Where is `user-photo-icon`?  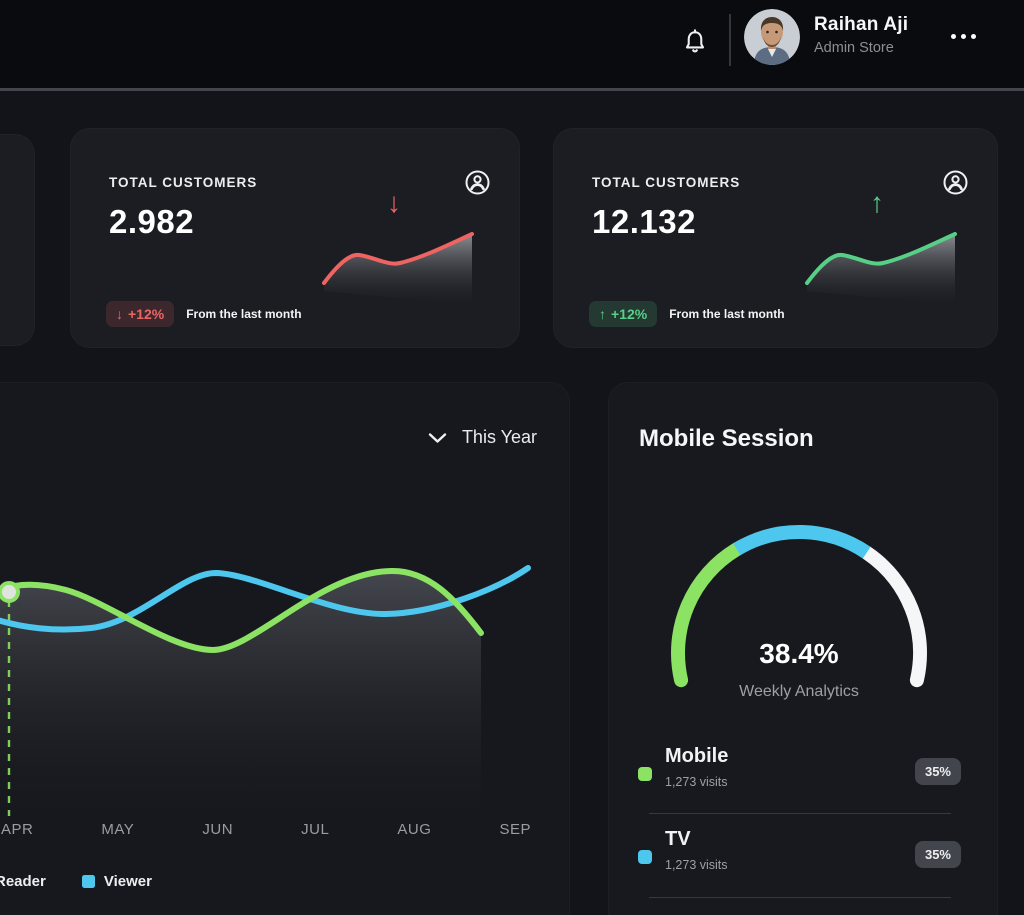 user-photo-icon is located at coordinates (772, 37).